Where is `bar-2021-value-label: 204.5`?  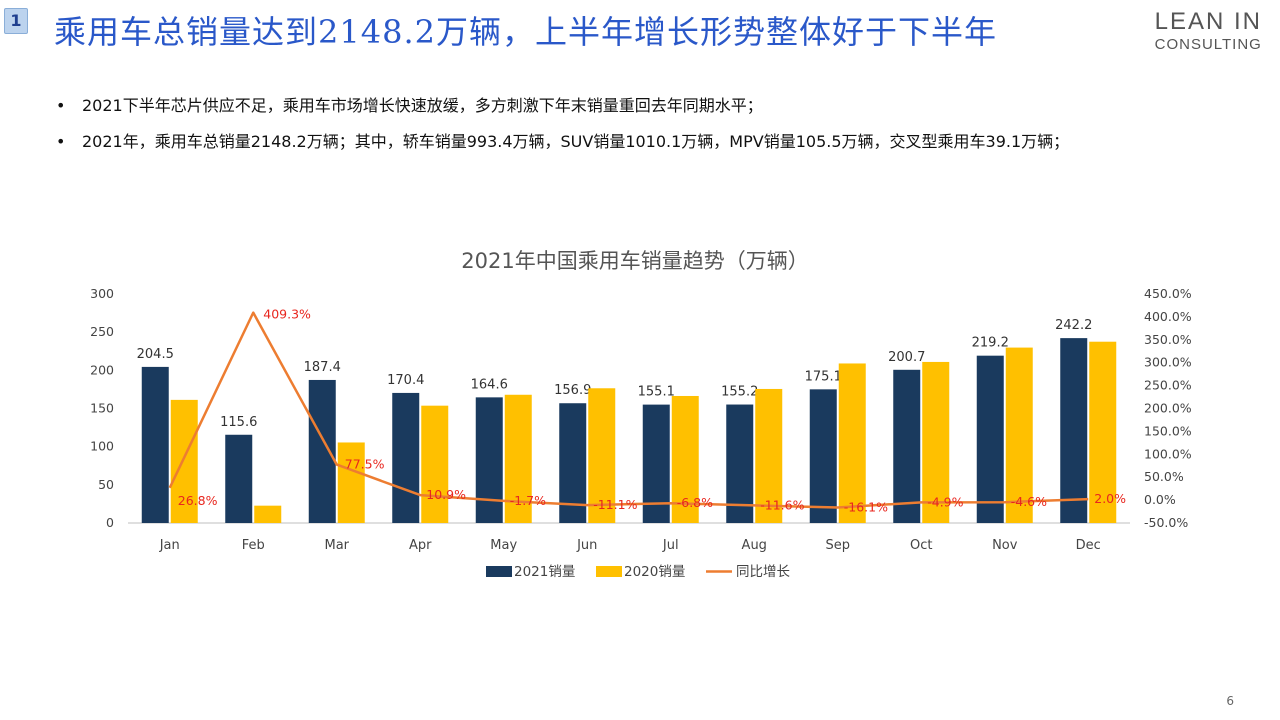 bar-2021-value-label: 204.5 is located at coordinates (155, 354).